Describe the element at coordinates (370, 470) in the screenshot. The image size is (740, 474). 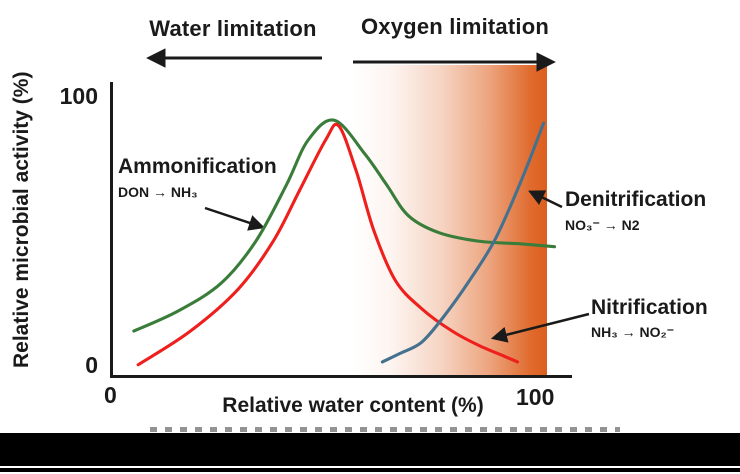
I see `bottom-border-line` at that location.